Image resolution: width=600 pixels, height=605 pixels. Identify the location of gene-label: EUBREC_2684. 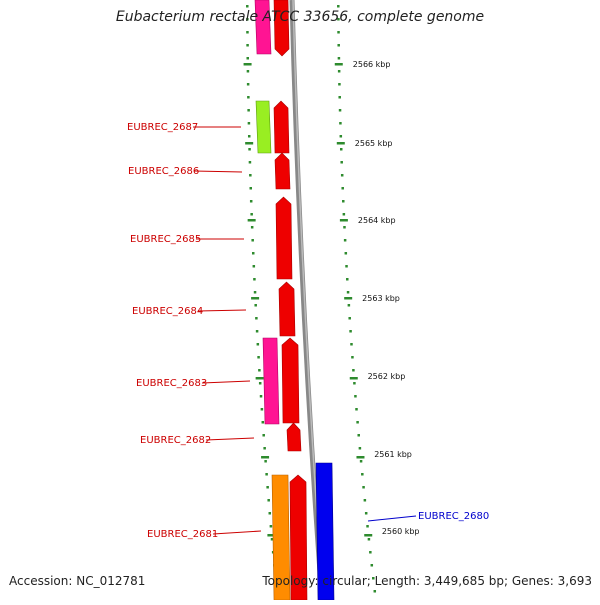
(167, 311).